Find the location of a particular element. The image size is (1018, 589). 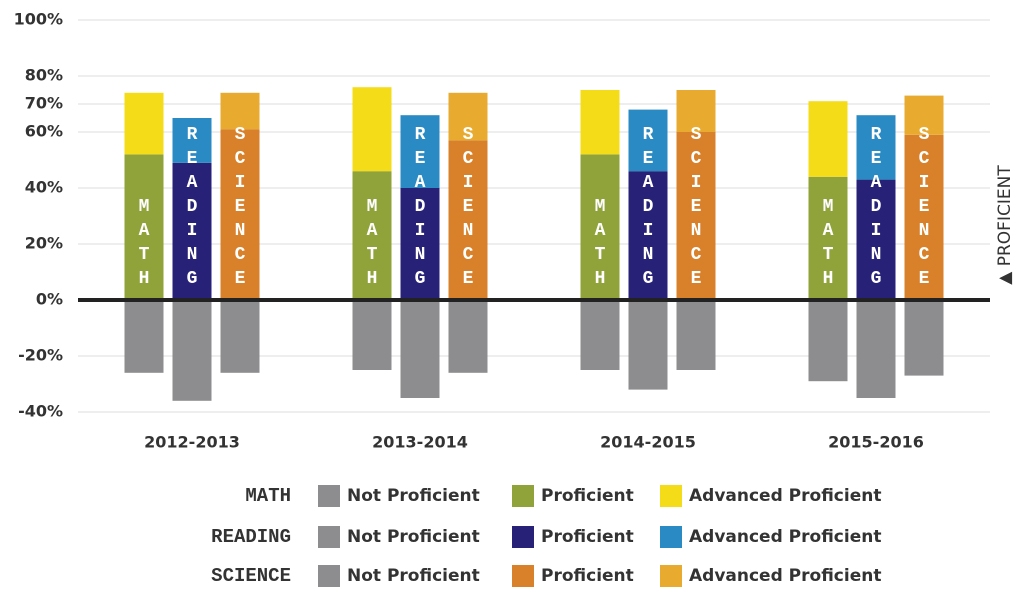

y-tick-label: 80% is located at coordinates (44, 75).